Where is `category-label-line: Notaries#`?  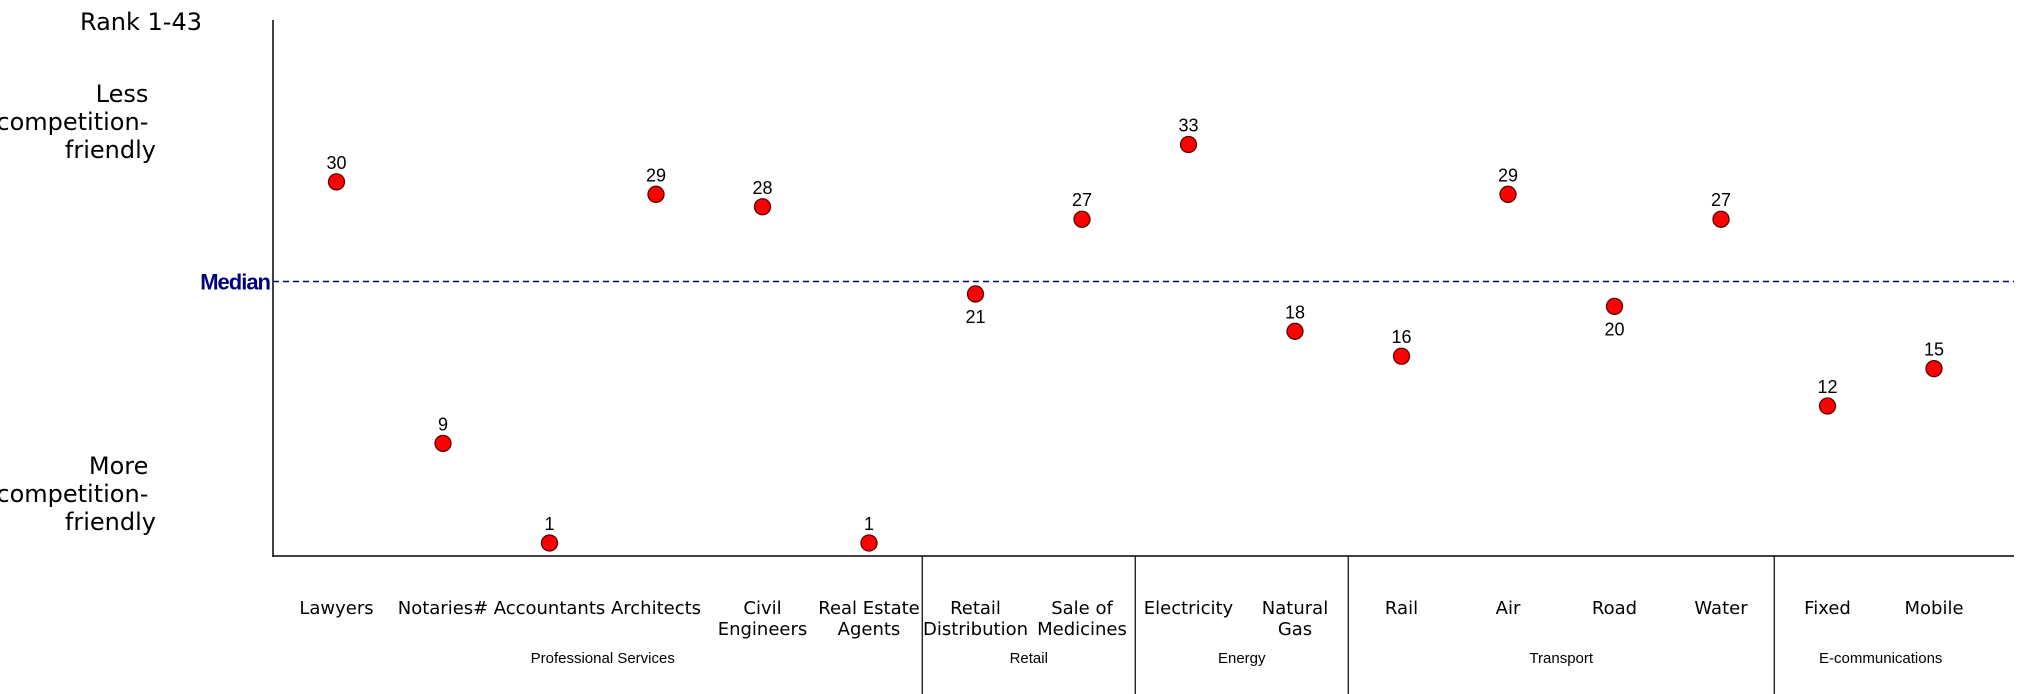
category-label-line: Notaries# is located at coordinates (443, 608).